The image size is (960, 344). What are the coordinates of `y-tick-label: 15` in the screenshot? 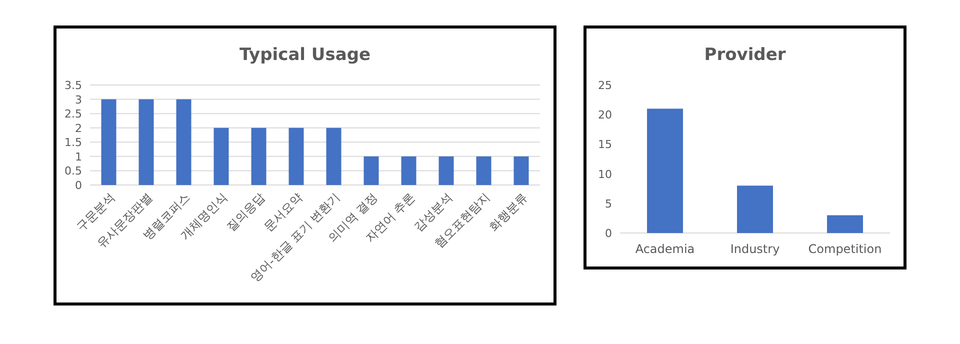 It's located at (605, 145).